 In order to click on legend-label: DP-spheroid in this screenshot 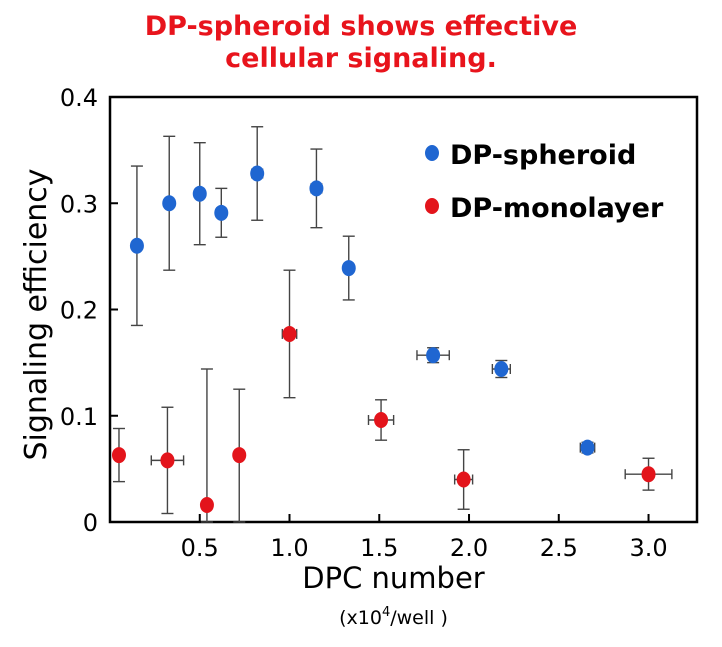, I will do `click(543, 155)`.